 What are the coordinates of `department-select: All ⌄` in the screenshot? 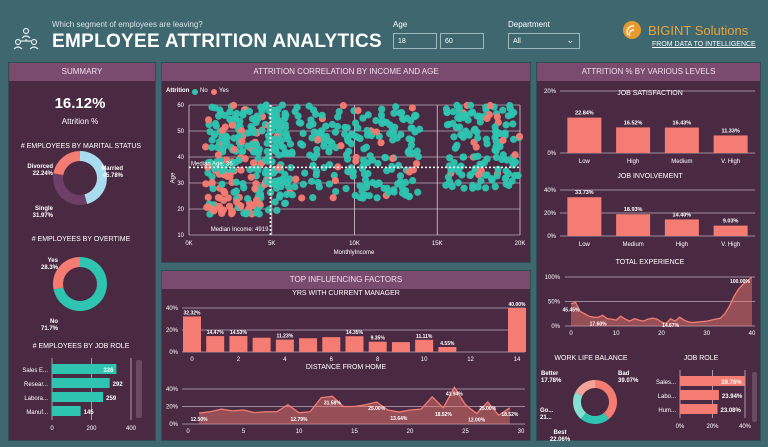 It's located at (544, 41).